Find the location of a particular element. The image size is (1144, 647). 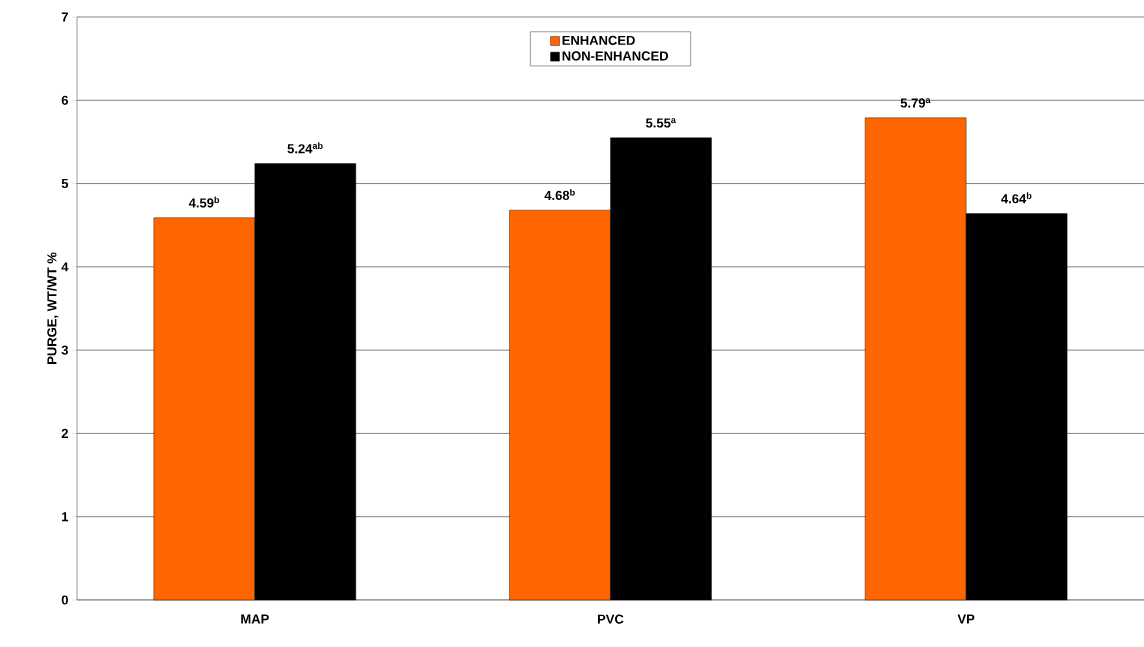

data-label: 5.24$^{ab}$ is located at coordinates (305, 148).